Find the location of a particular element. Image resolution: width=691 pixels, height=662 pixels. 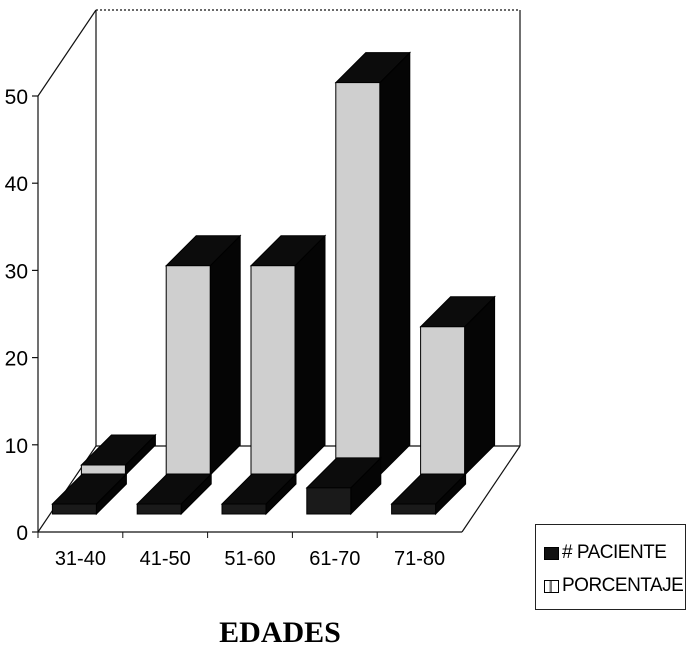

x-tick-label: 51-60 is located at coordinates (249, 559).